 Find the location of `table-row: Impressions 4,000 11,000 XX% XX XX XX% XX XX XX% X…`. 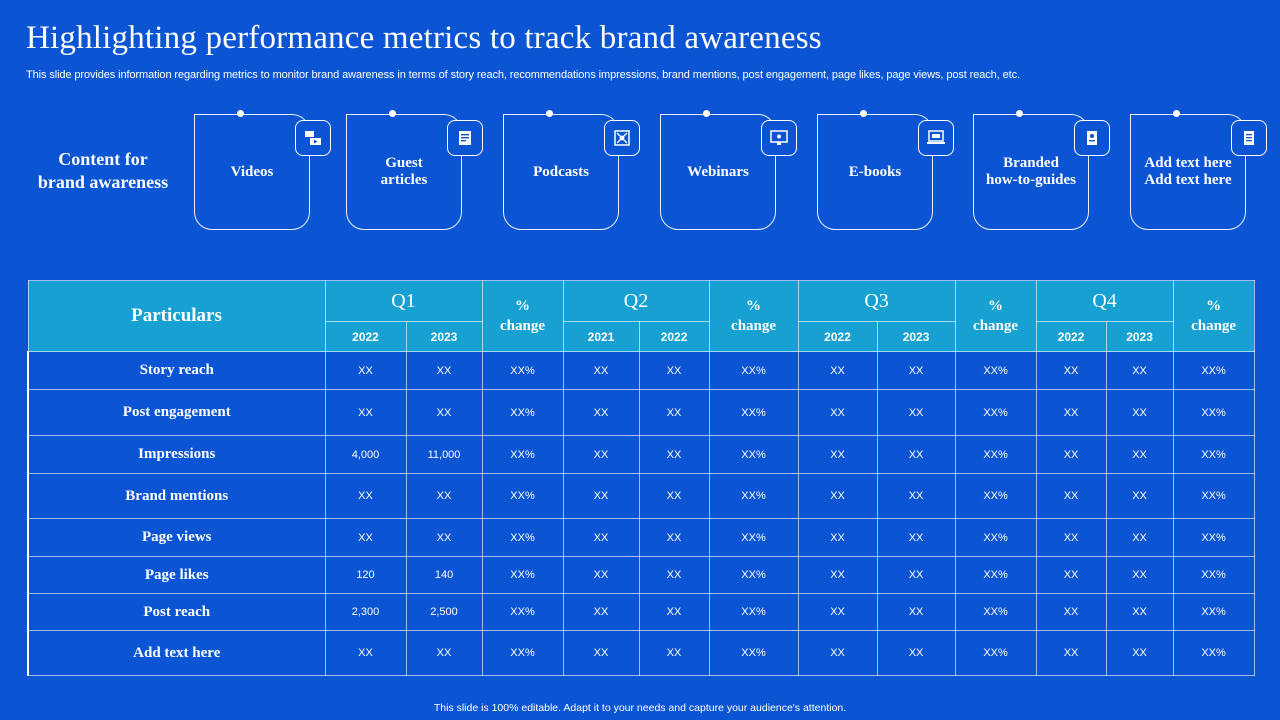

table-row: Impressions 4,000 11,000 XX% XX XX XX% XX XX XX% X… is located at coordinates (641, 454).